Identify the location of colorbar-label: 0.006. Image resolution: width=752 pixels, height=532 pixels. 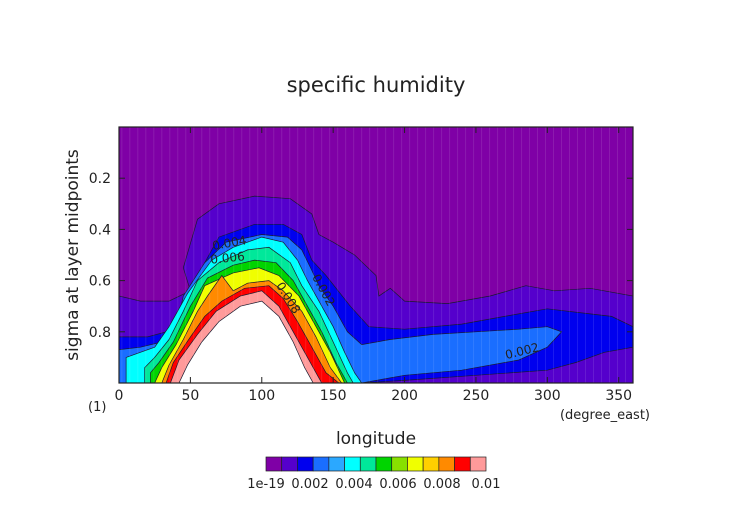
(397, 484).